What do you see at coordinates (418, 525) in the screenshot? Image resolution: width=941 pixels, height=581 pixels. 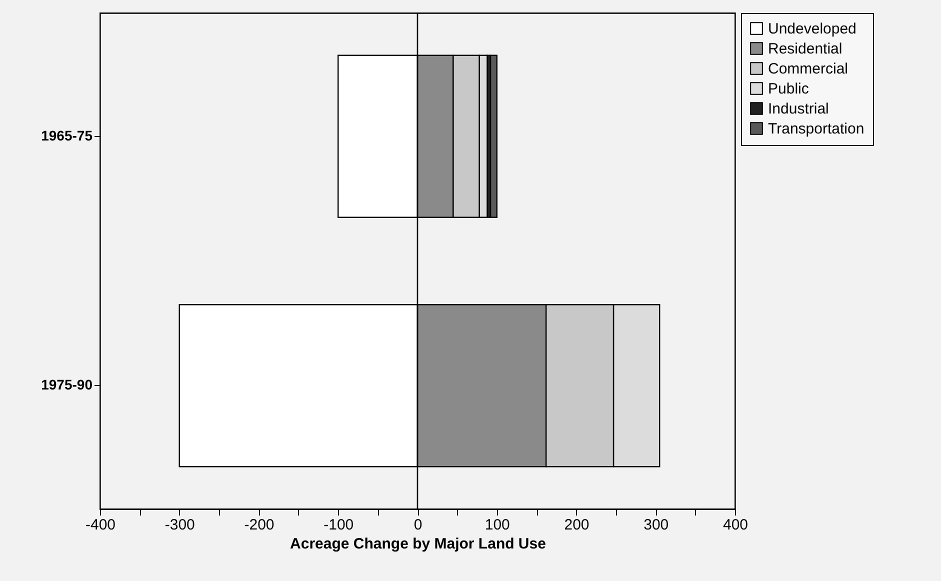 I see `x-tick-label: 0` at bounding box center [418, 525].